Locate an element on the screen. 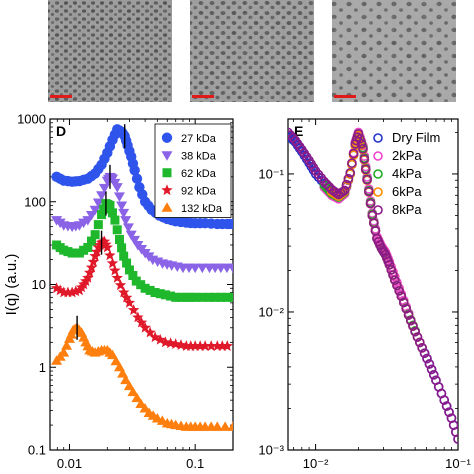 The height and width of the screenshot is (474, 474). x-tick-label: 10⁻¹ is located at coordinates (458, 463).